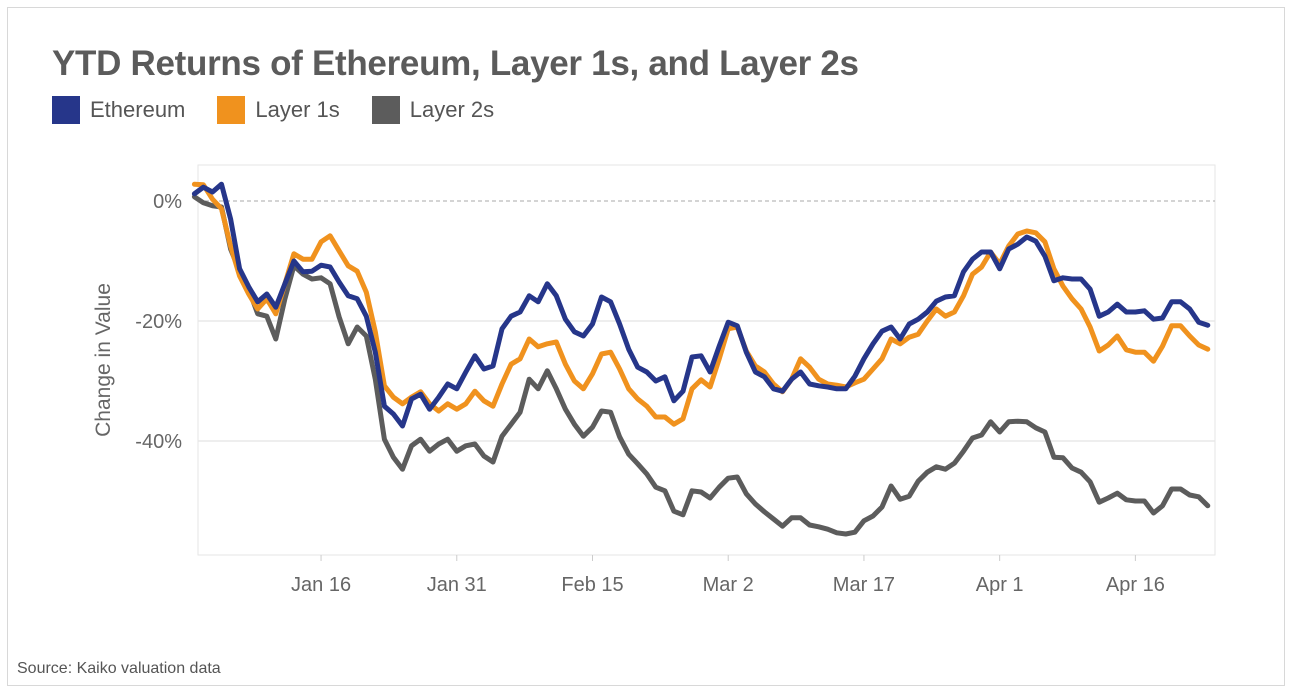 Image resolution: width=1293 pixels, height=695 pixels. I want to click on x-tick-label: Jan 31, so click(457, 585).